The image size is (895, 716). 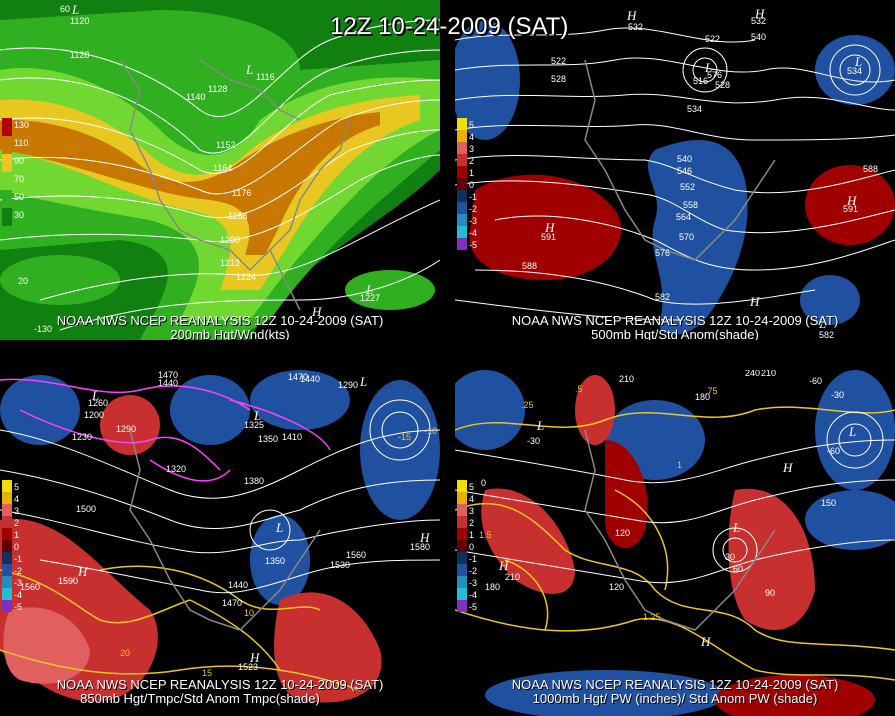 I want to click on contour-label: 1224, so click(x=246, y=277).